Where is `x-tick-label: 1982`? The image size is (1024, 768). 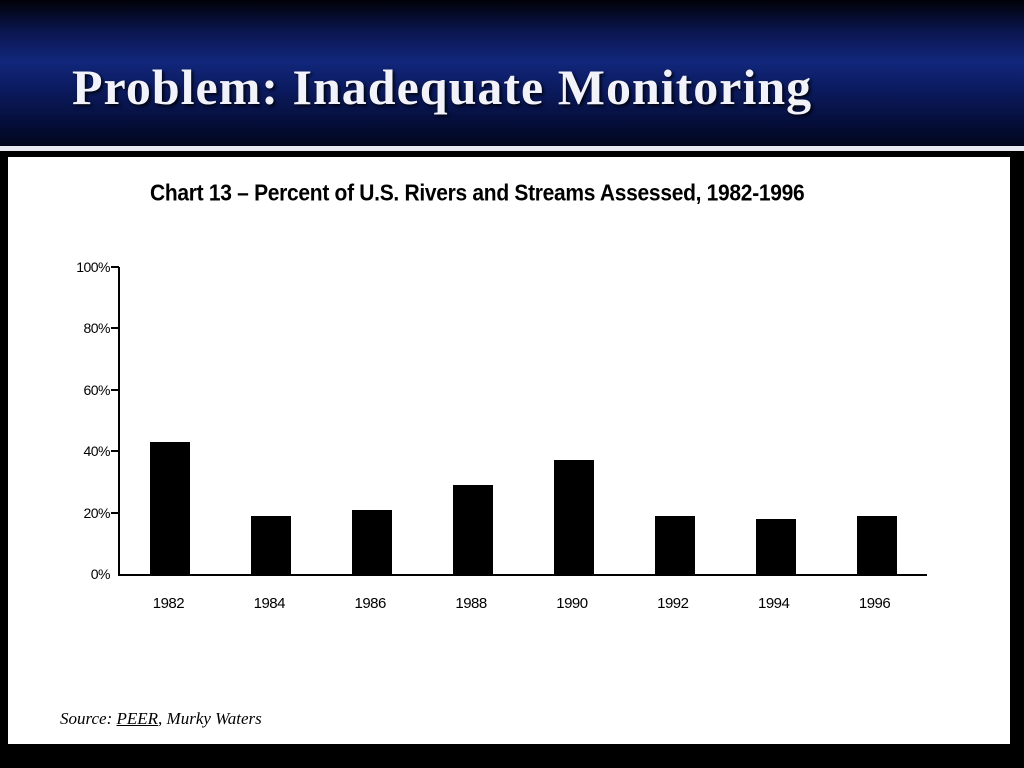 x-tick-label: 1982 is located at coordinates (168, 603).